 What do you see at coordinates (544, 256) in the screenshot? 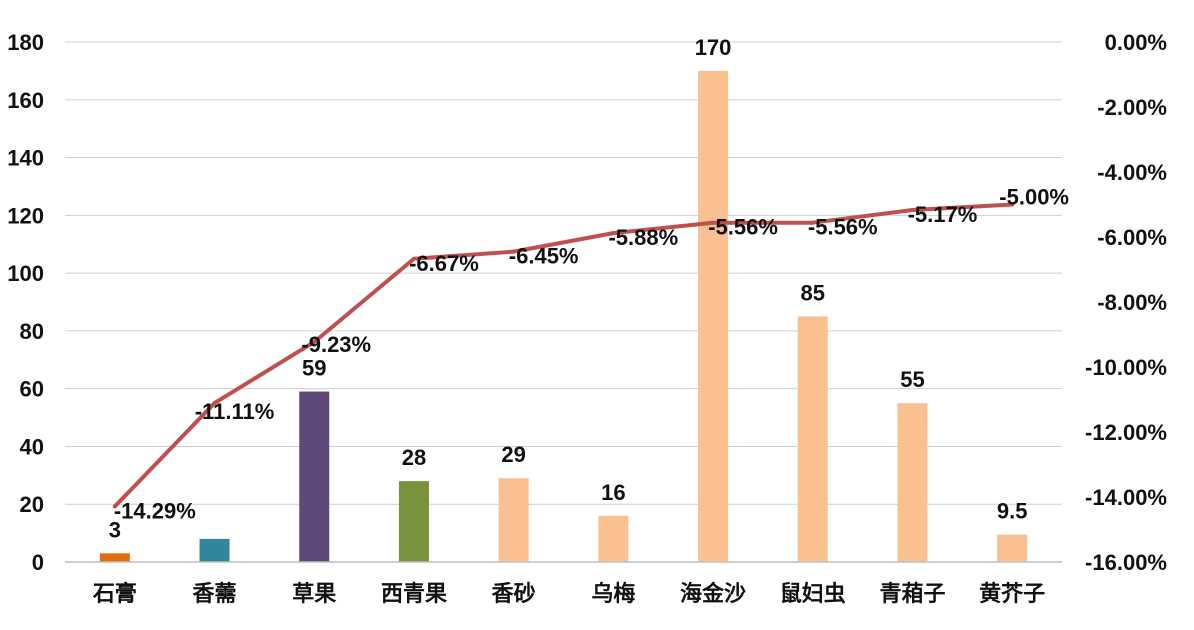
I see `line-value-label: -6.45%` at bounding box center [544, 256].